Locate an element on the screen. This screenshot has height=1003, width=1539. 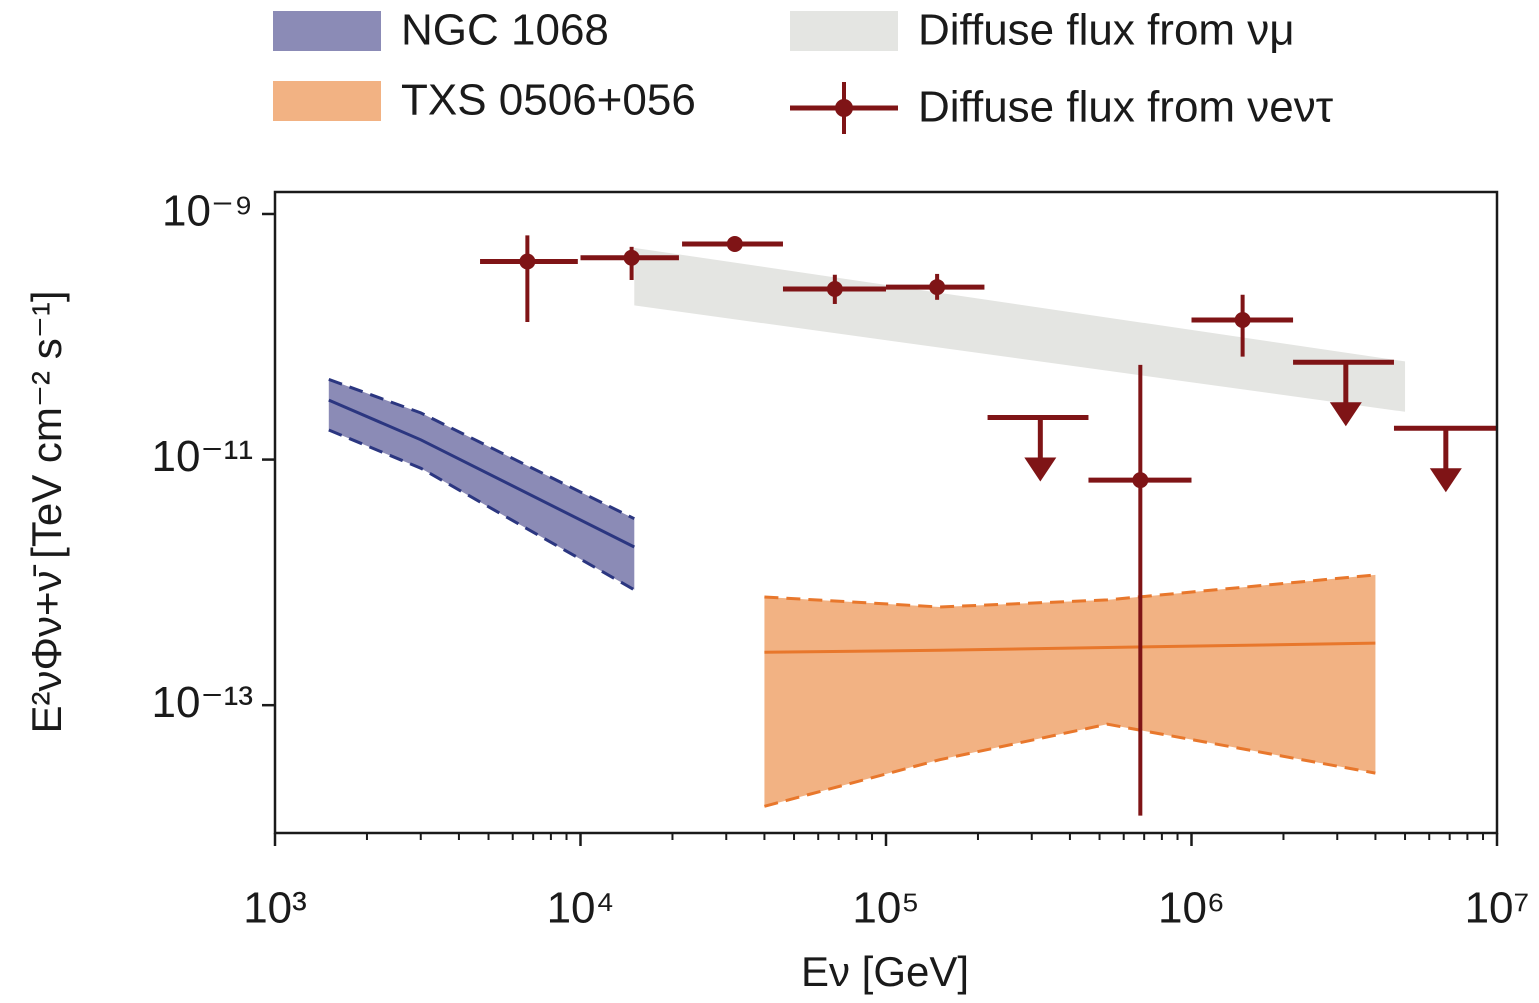
x-tick-label: 10⁵ is located at coordinates (885, 908).